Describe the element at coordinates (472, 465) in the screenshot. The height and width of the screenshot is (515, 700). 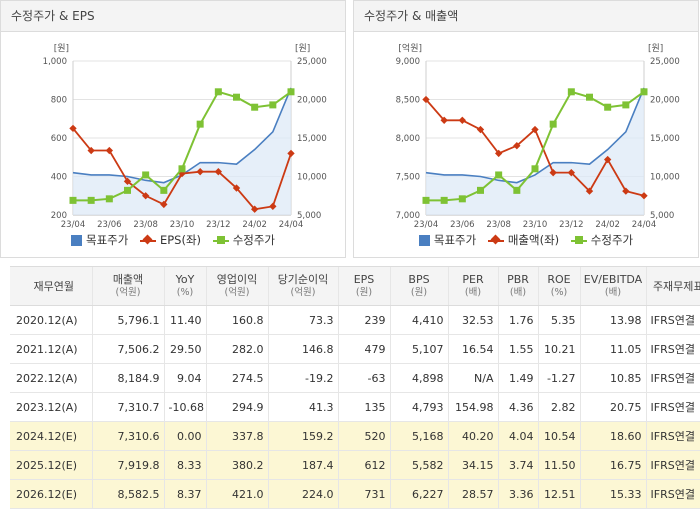
I see `table-cell: 34.15` at that location.